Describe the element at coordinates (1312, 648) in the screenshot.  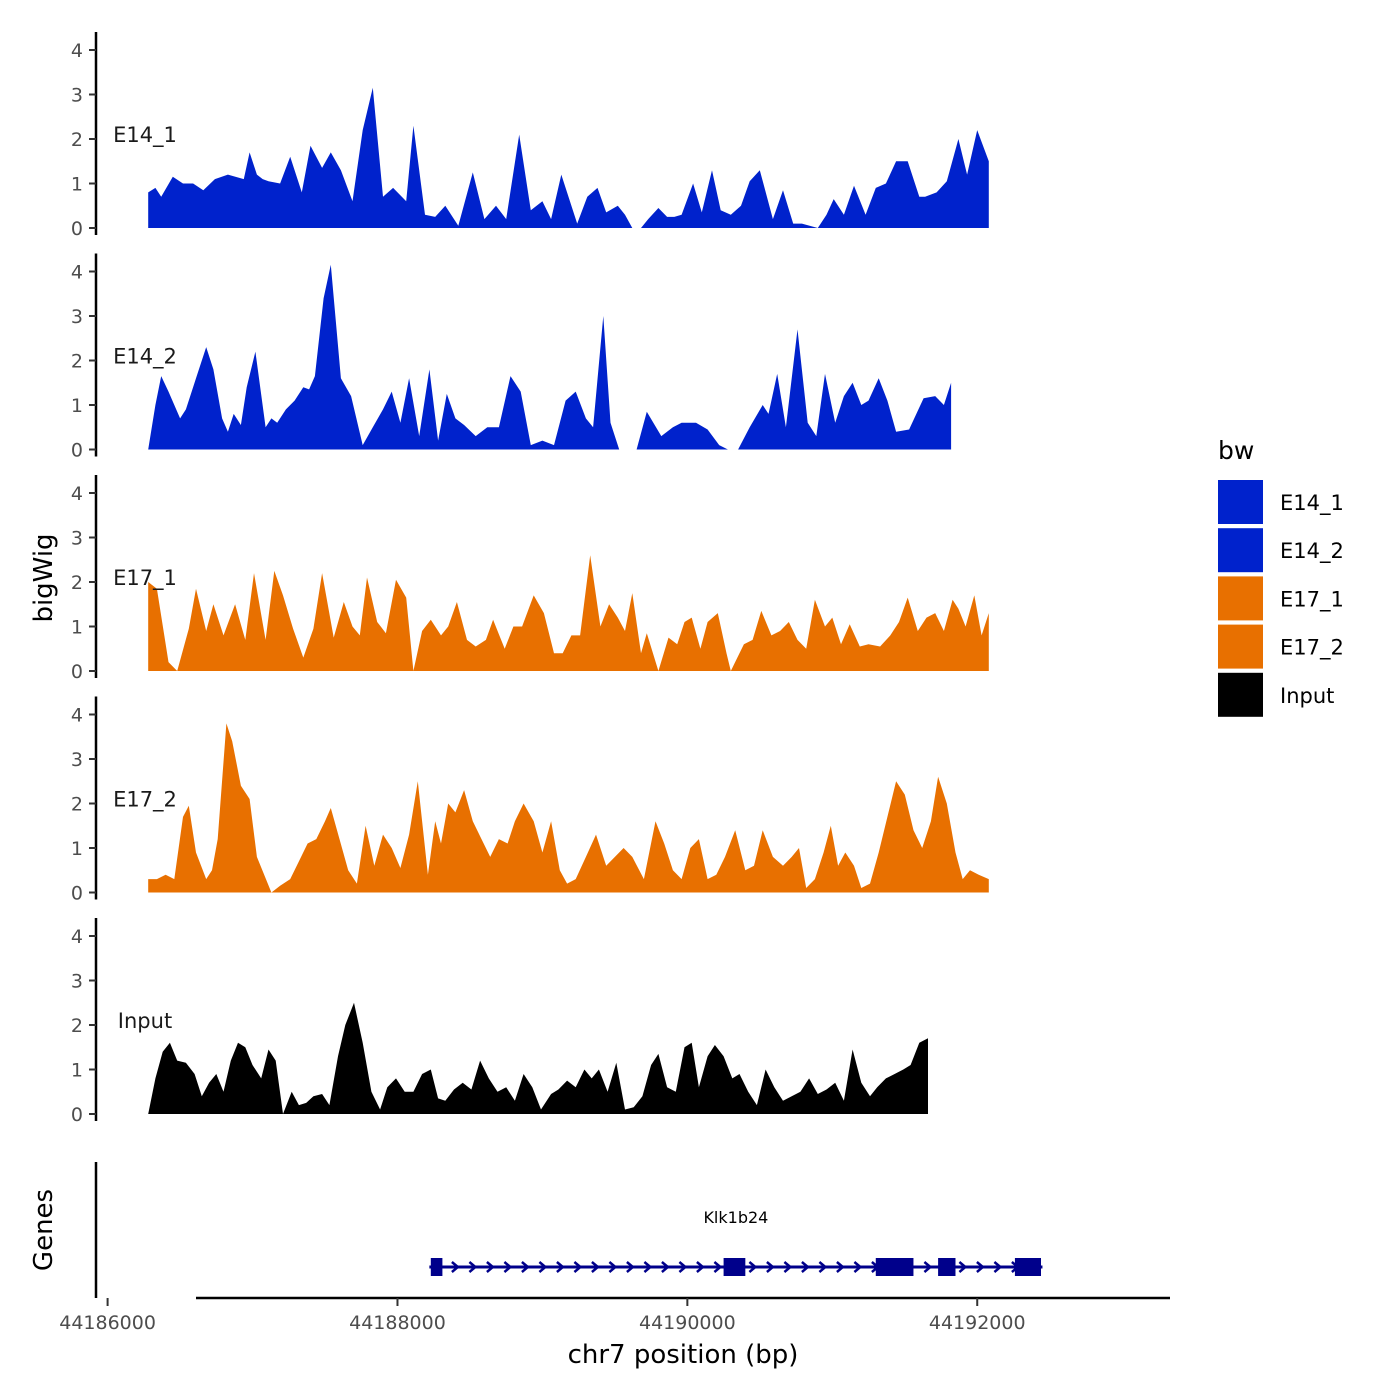
I see `legend-label-e17_2: E17_2` at that location.